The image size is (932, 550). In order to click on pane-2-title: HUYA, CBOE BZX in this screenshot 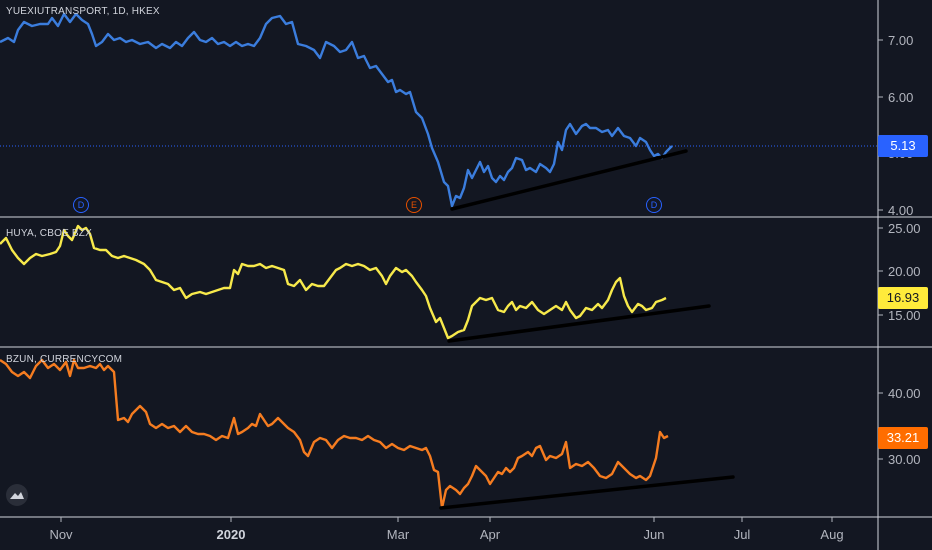, I will do `click(49, 233)`.